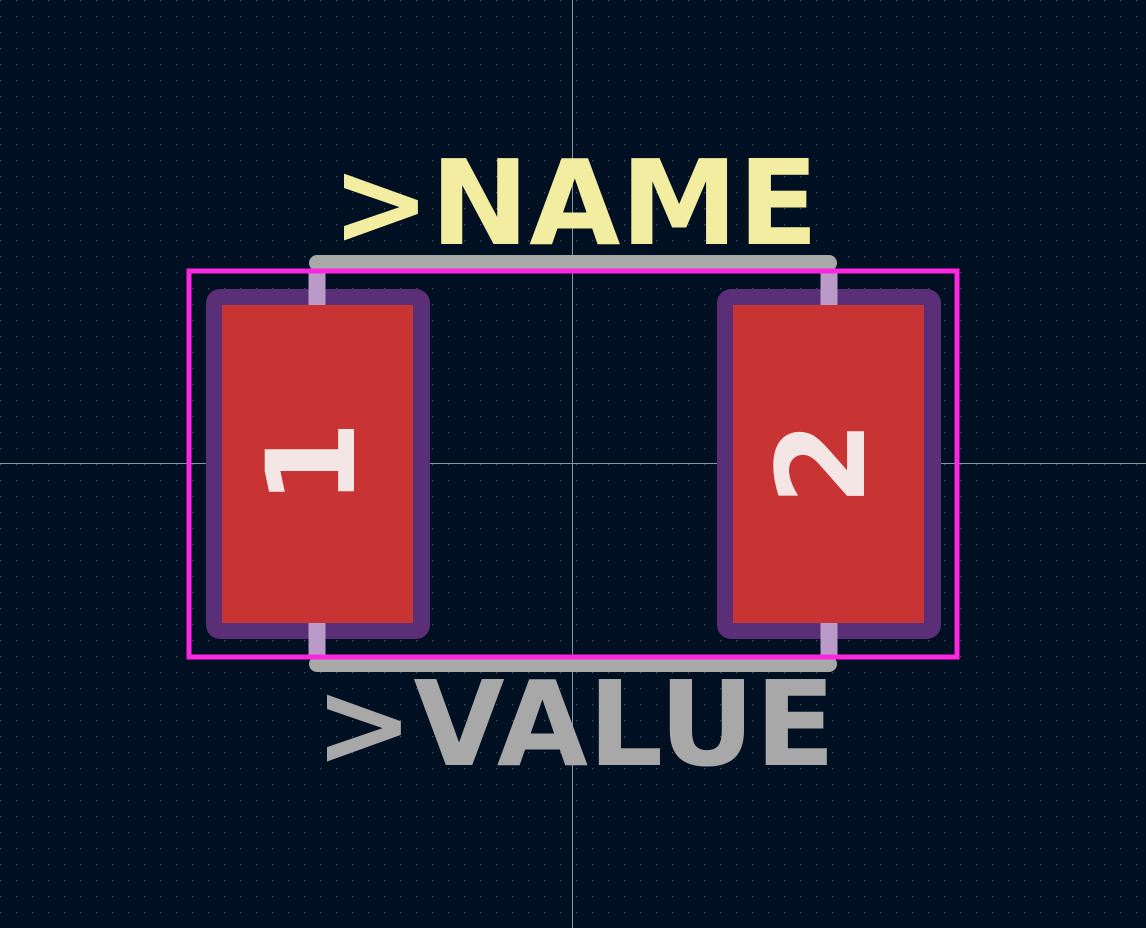 This screenshot has width=1146, height=928. I want to click on pad-1-copper, so click(317, 464).